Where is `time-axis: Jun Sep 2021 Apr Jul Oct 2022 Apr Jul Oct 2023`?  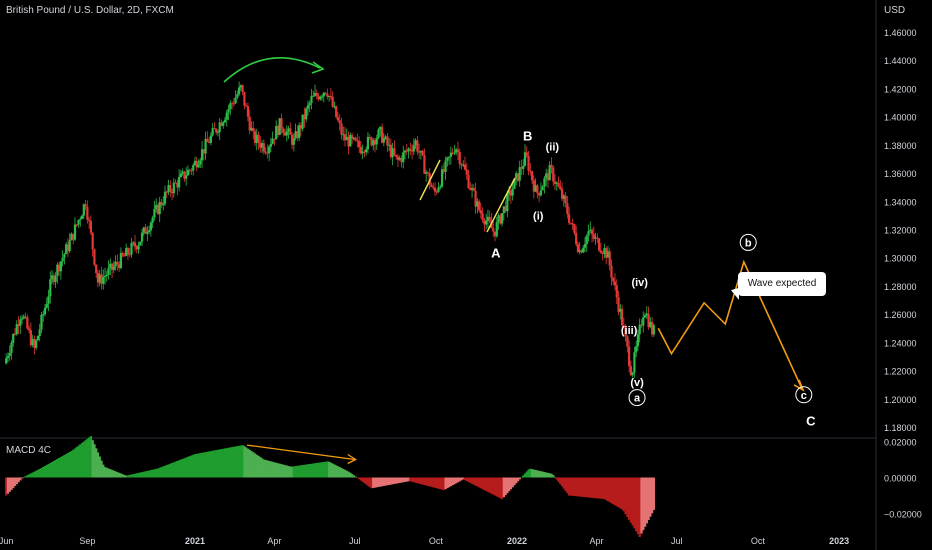 time-axis: Jun Sep 2021 Apr Jul Oct 2022 Apr Jul Oct 2023 is located at coordinates (424, 541).